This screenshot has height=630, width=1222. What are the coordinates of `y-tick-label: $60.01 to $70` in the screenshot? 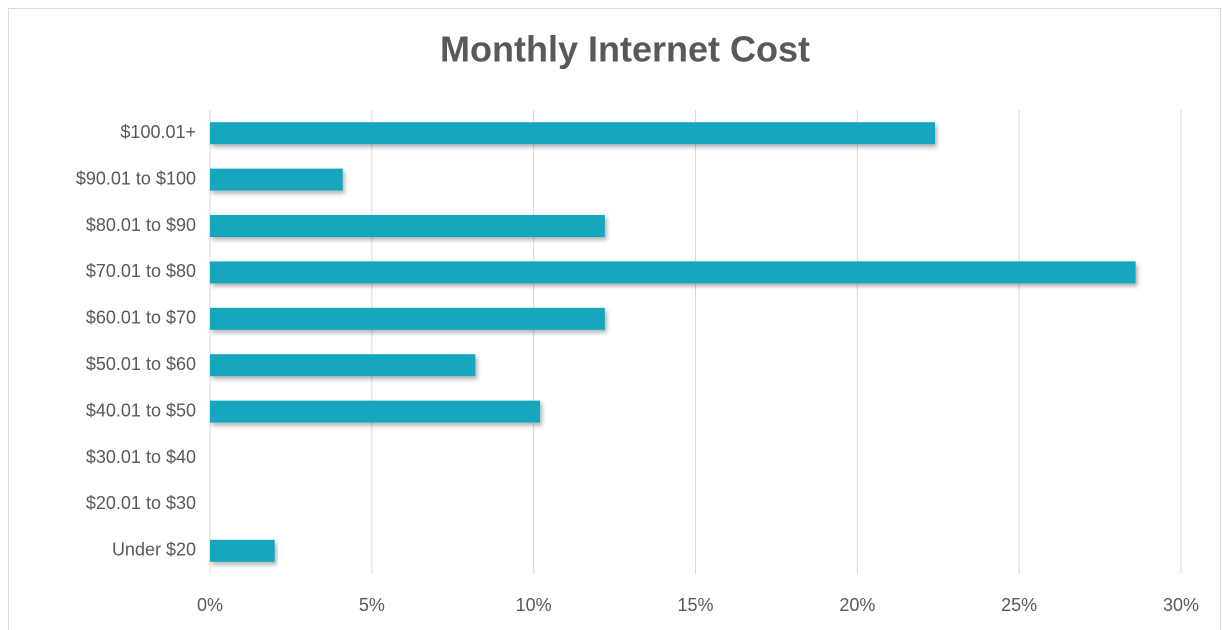 It's located at (141, 318).